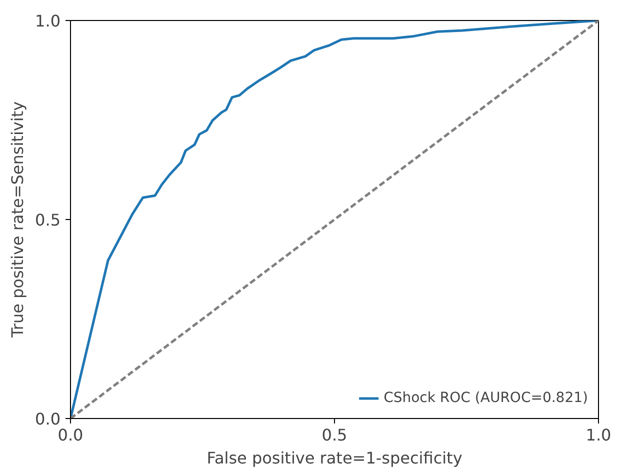  I want to click on x-axis-title: False positive rate=1-specificity, so click(334, 458).